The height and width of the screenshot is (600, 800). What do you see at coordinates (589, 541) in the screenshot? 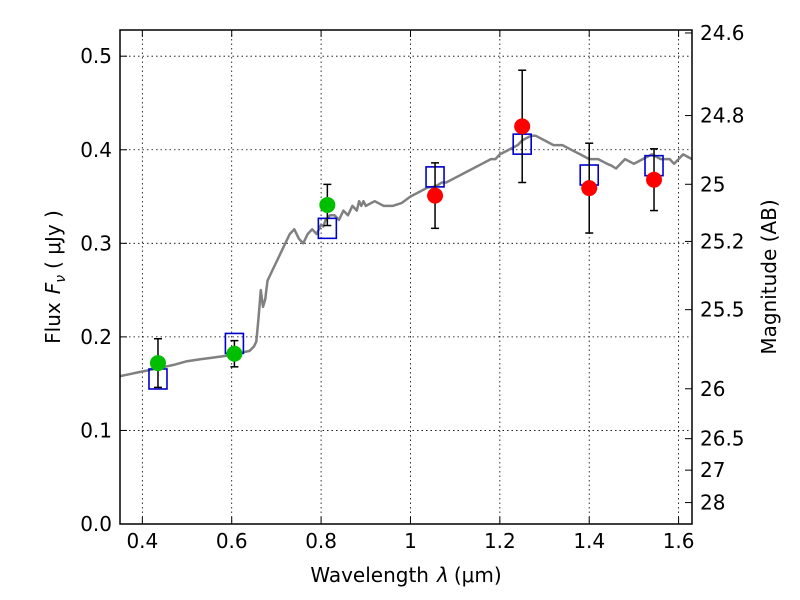
I see `x-tick-label: 1.4` at bounding box center [589, 541].